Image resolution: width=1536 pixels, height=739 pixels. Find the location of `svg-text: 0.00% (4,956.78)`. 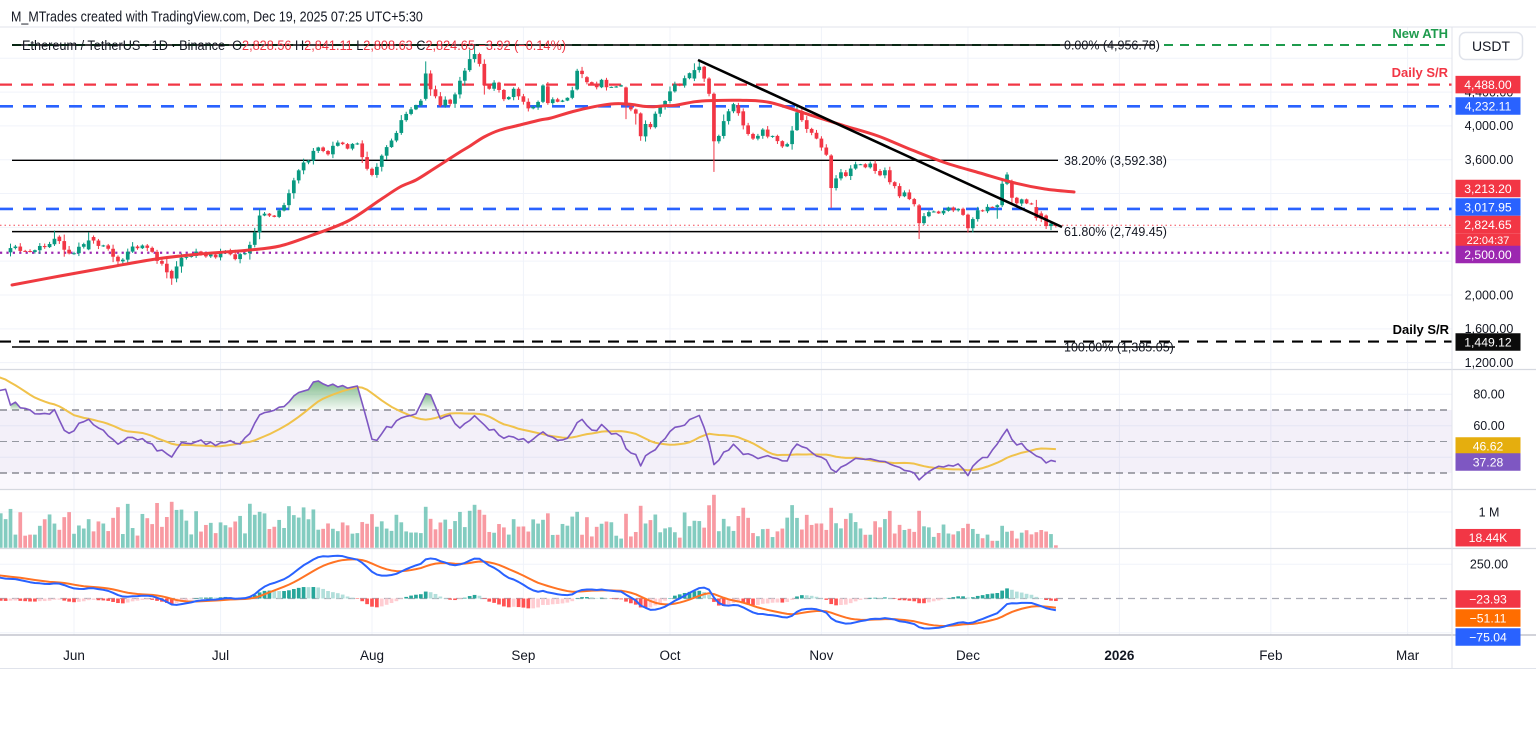

svg-text: 0.00% (4,956.78) is located at coordinates (1112, 46).